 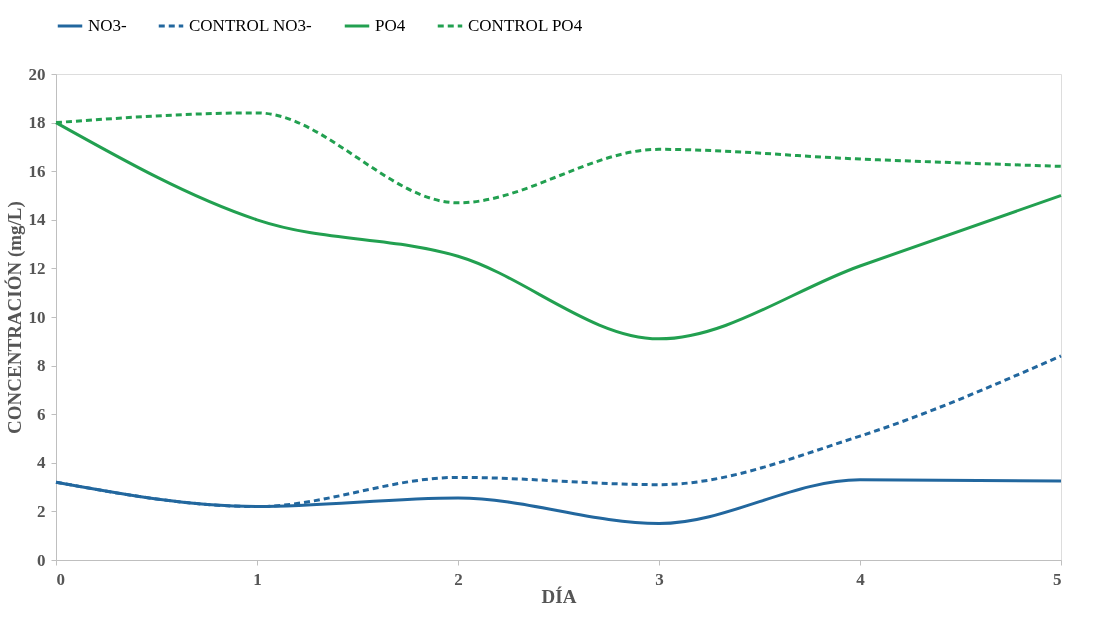 What do you see at coordinates (1057, 579) in the screenshot?
I see `x-tick-label: 5` at bounding box center [1057, 579].